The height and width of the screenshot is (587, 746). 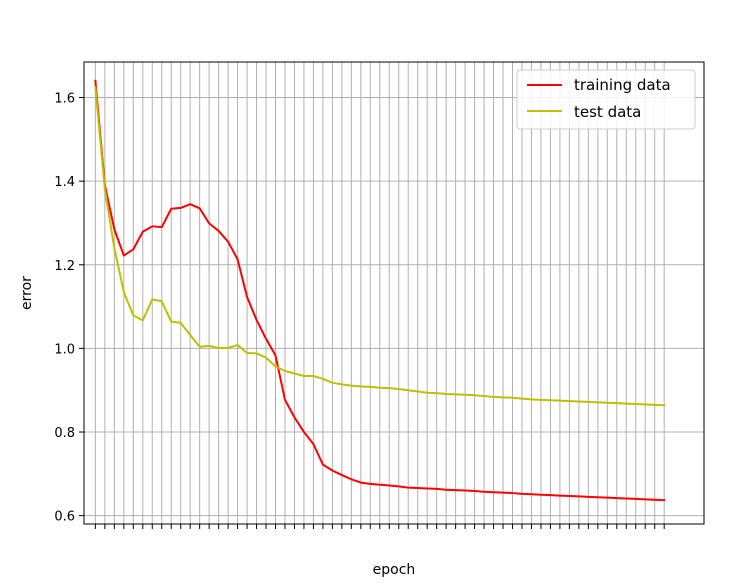 What do you see at coordinates (622, 85) in the screenshot?
I see `legend-label-training-data: training data` at bounding box center [622, 85].